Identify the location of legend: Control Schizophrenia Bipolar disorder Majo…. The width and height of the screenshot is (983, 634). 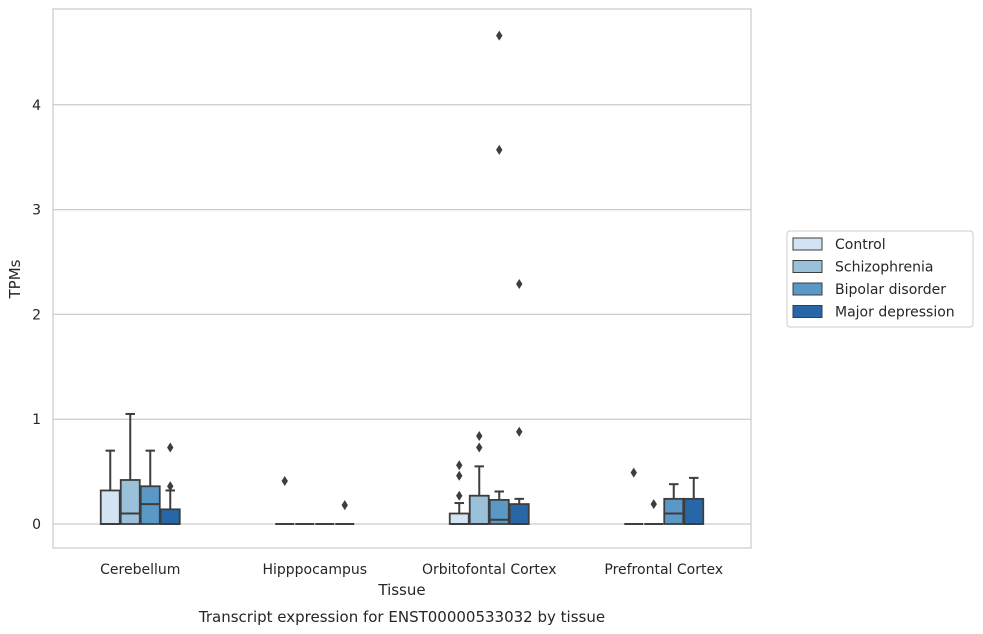
(880, 279).